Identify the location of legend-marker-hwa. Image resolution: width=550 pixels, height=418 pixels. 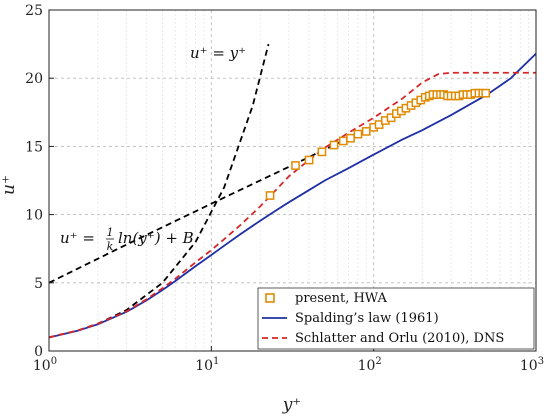
(270, 298).